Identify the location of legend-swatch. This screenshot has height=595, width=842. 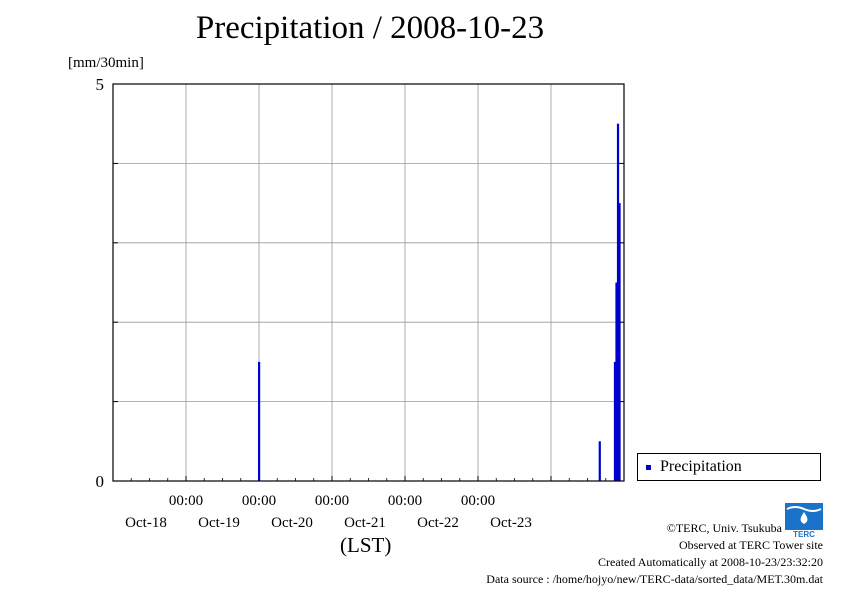
(648, 467).